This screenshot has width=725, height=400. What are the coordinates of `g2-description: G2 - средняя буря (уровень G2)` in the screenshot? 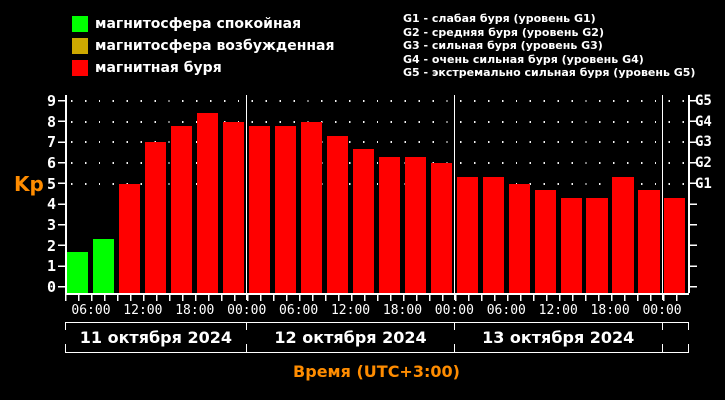 It's located at (503, 32).